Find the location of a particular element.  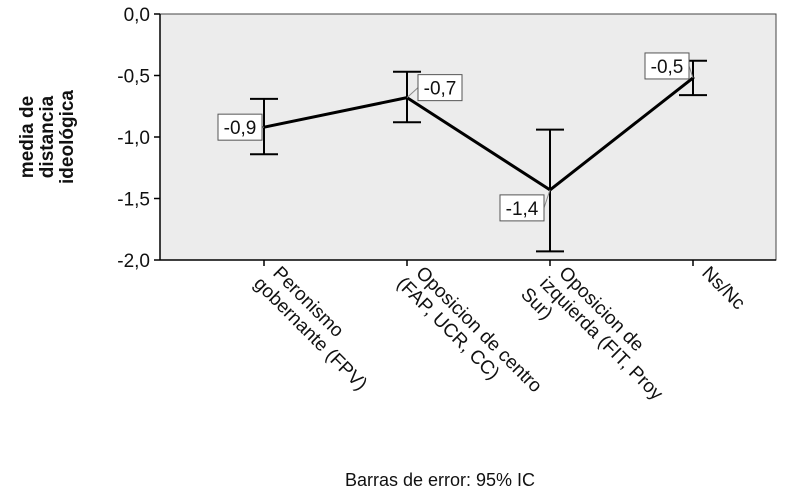

x-tick-label: Oposicion deizquierda (FIT, ProySur) is located at coordinates (599, 337).